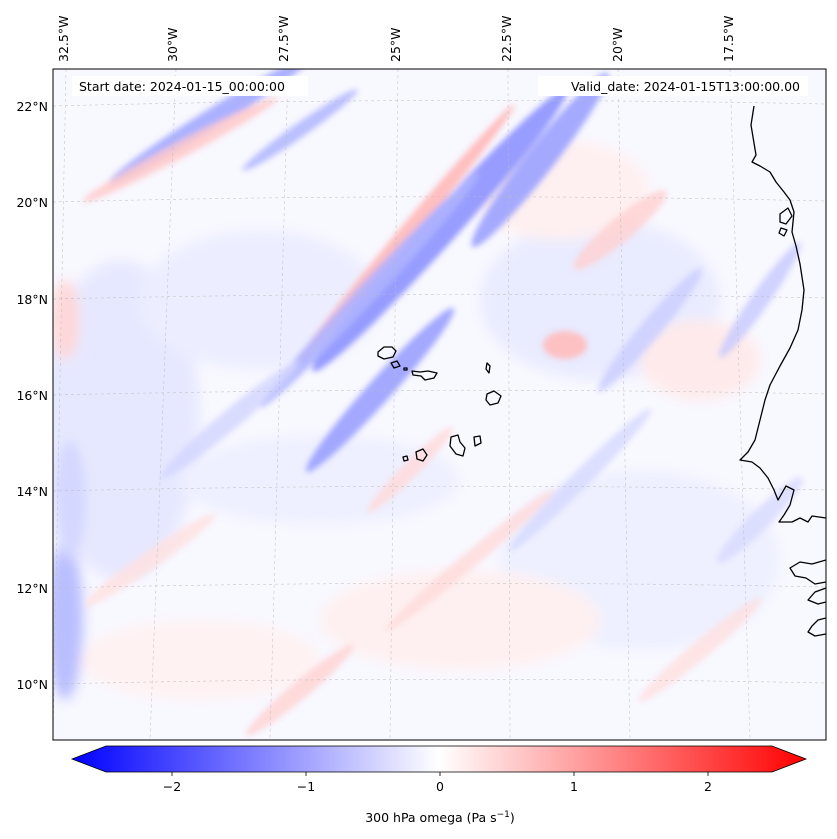 This screenshot has width=837, height=839. Describe the element at coordinates (503, 815) in the screenshot. I see `colorbar-label-exp: −1` at that location.